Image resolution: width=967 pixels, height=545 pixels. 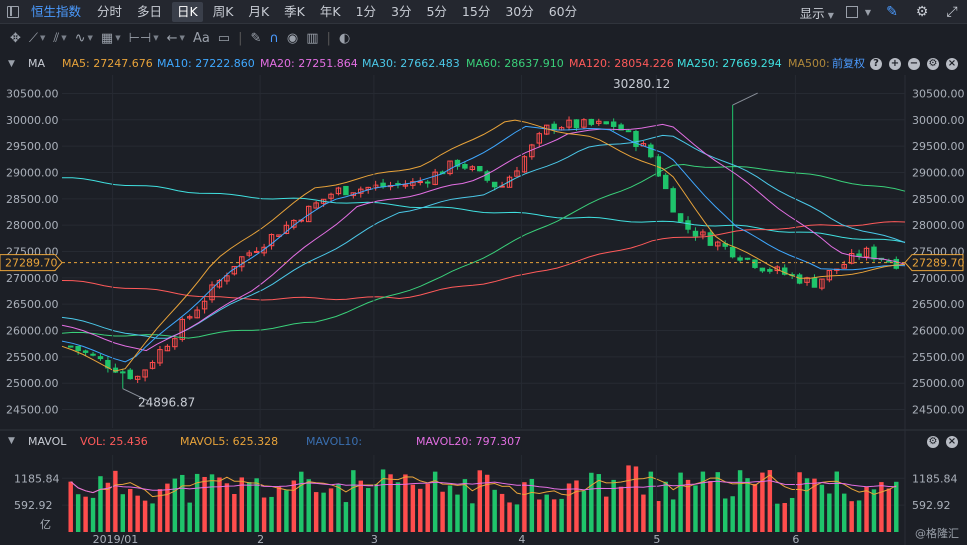 I want to click on tab-yearly-k: 年K, so click(x=330, y=11).